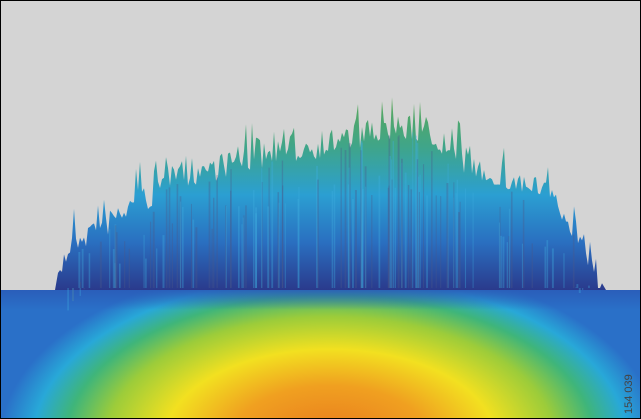 The height and width of the screenshot is (419, 641). What do you see at coordinates (320, 300) in the screenshot?
I see `heatmap-edge` at bounding box center [320, 300].